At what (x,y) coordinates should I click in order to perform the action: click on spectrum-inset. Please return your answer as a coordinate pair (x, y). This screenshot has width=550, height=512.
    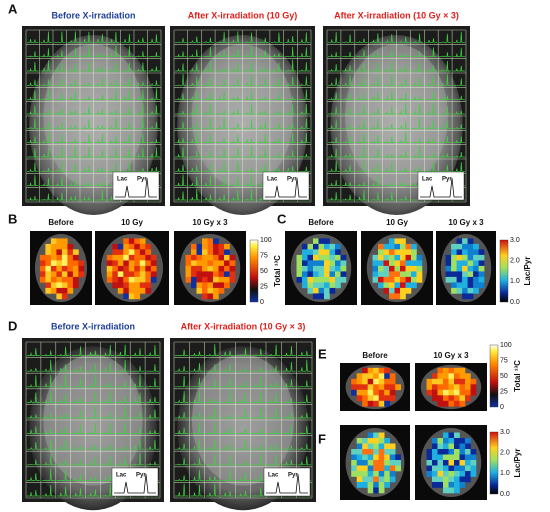
    Looking at the image, I should click on (441, 186).